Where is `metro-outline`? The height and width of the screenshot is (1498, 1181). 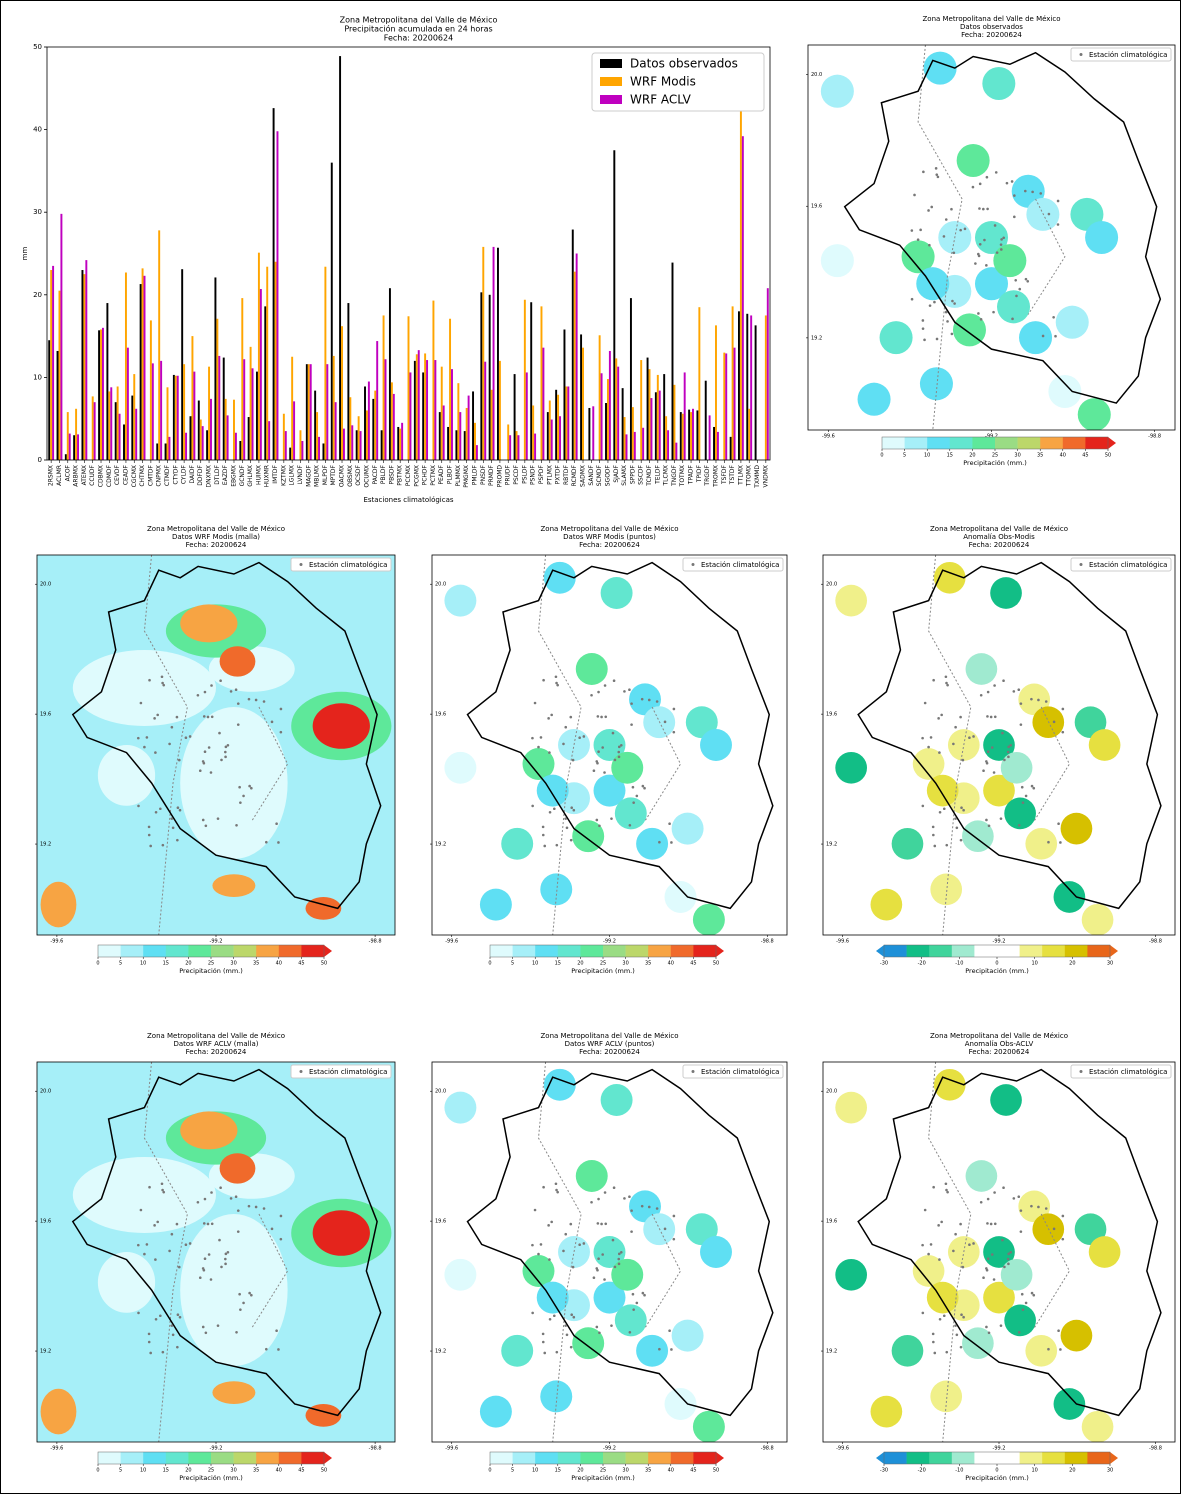
metro-outline is located at coordinates (226, 1242).